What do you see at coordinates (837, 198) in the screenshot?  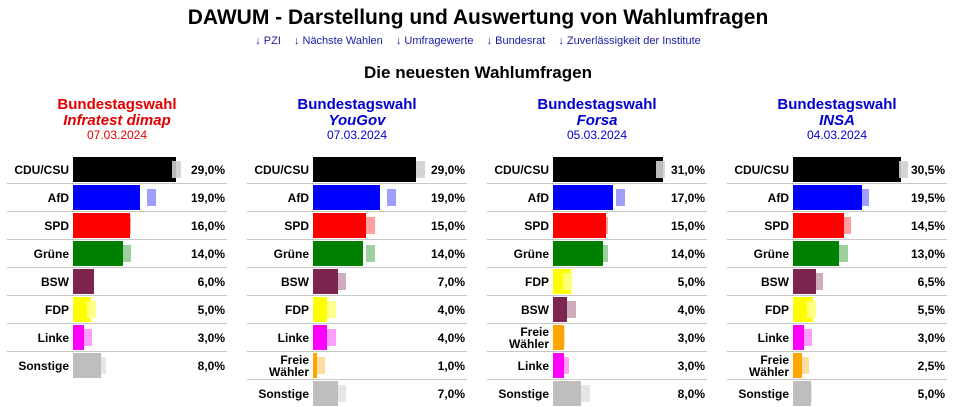 I see `table-row: AfD 19,5%` at bounding box center [837, 198].